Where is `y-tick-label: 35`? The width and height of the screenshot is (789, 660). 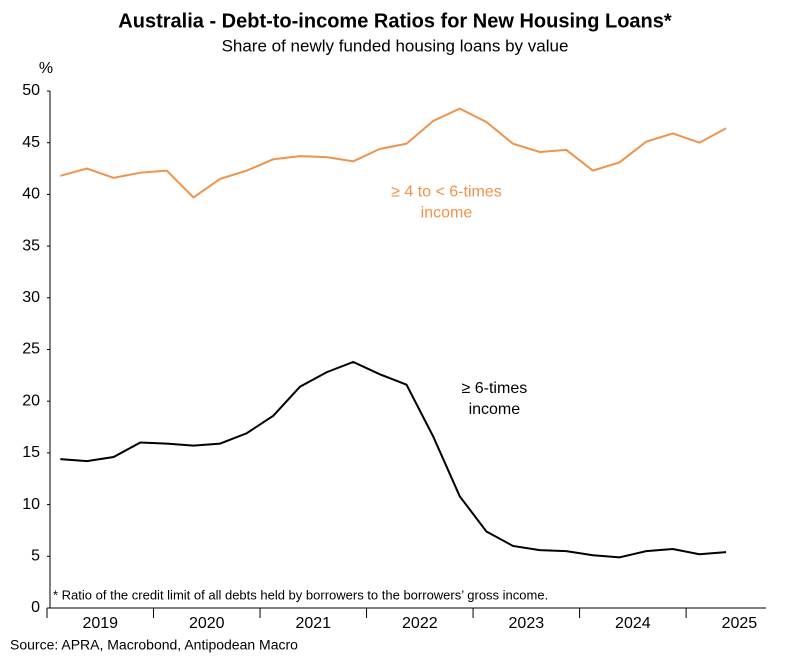
y-tick-label: 35 is located at coordinates (31, 245).